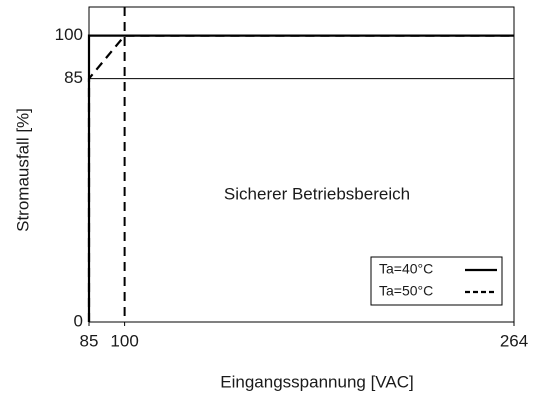  I want to click on y-tick-label: 85, so click(73, 77).